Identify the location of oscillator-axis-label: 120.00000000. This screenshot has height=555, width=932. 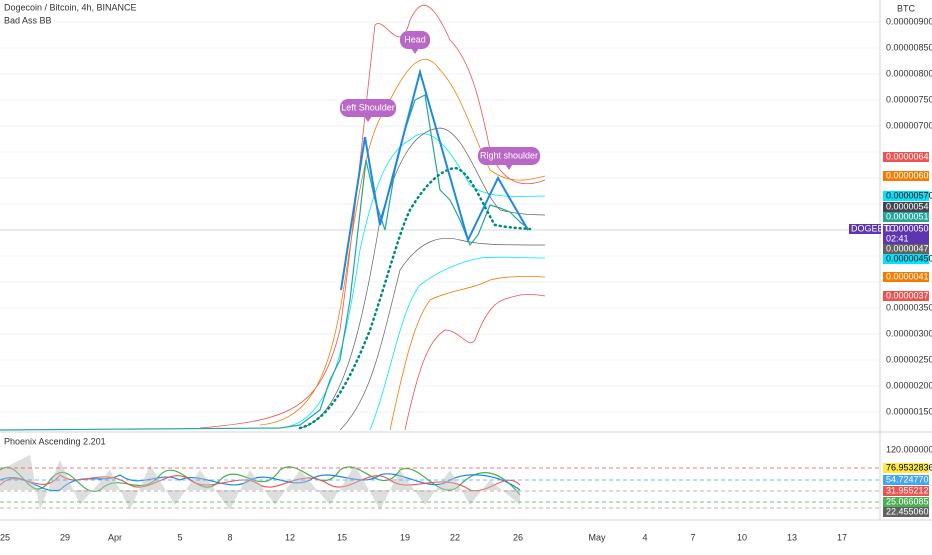
(909, 449).